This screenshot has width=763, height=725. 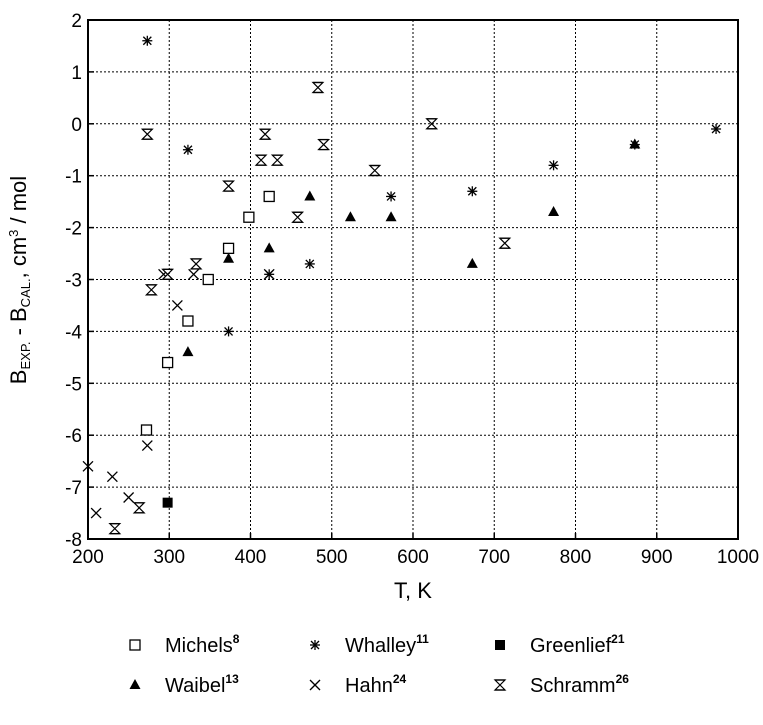 What do you see at coordinates (251, 557) in the screenshot?
I see `x-tick-label: 400` at bounding box center [251, 557].